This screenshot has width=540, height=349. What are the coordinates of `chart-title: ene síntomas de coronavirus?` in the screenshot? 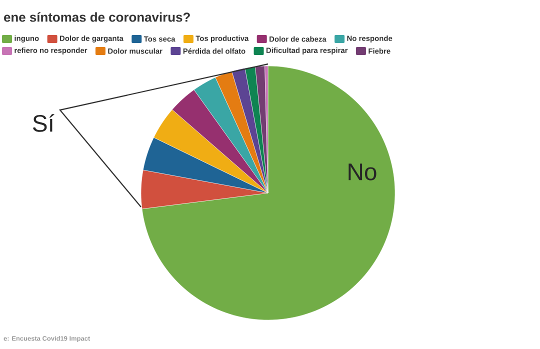 It's located at (97, 17).